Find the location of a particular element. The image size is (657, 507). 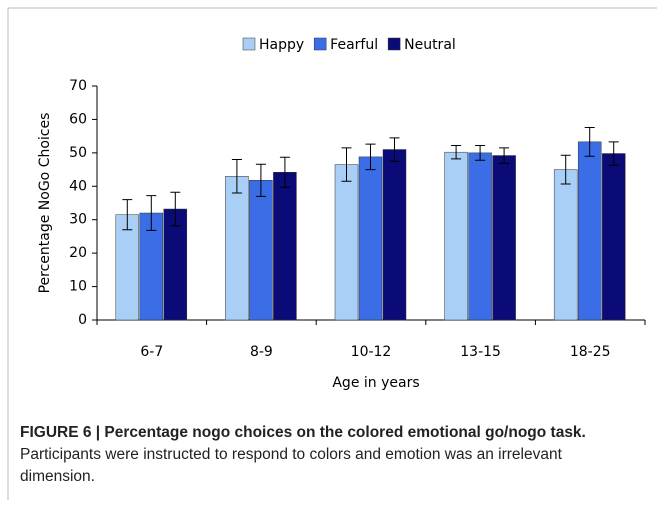

legend-label: Fearful is located at coordinates (354, 45).